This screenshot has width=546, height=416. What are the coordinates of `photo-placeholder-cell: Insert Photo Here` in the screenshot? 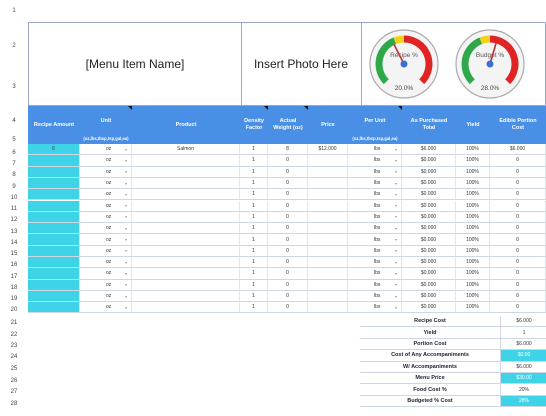 It's located at (301, 64).